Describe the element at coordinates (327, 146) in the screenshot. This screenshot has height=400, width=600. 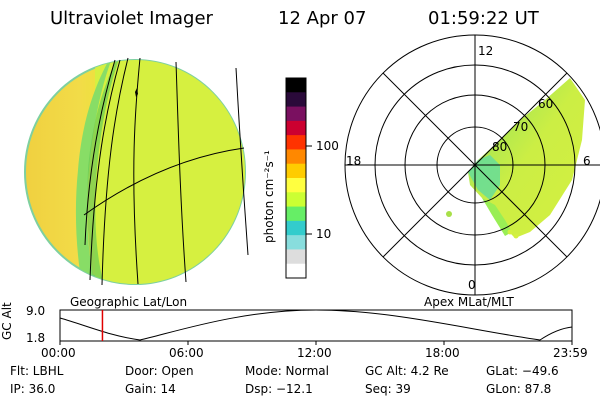
I see `colorbar-tick-100: 100` at that location.